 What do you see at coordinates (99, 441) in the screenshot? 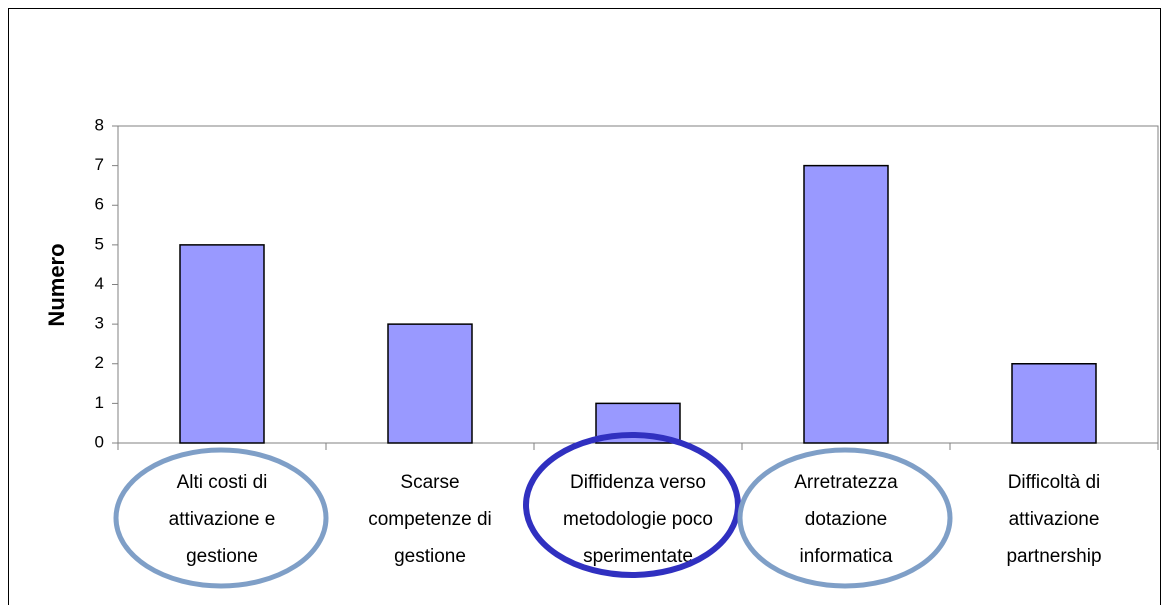
I see `y-tick-label: 0` at bounding box center [99, 441].